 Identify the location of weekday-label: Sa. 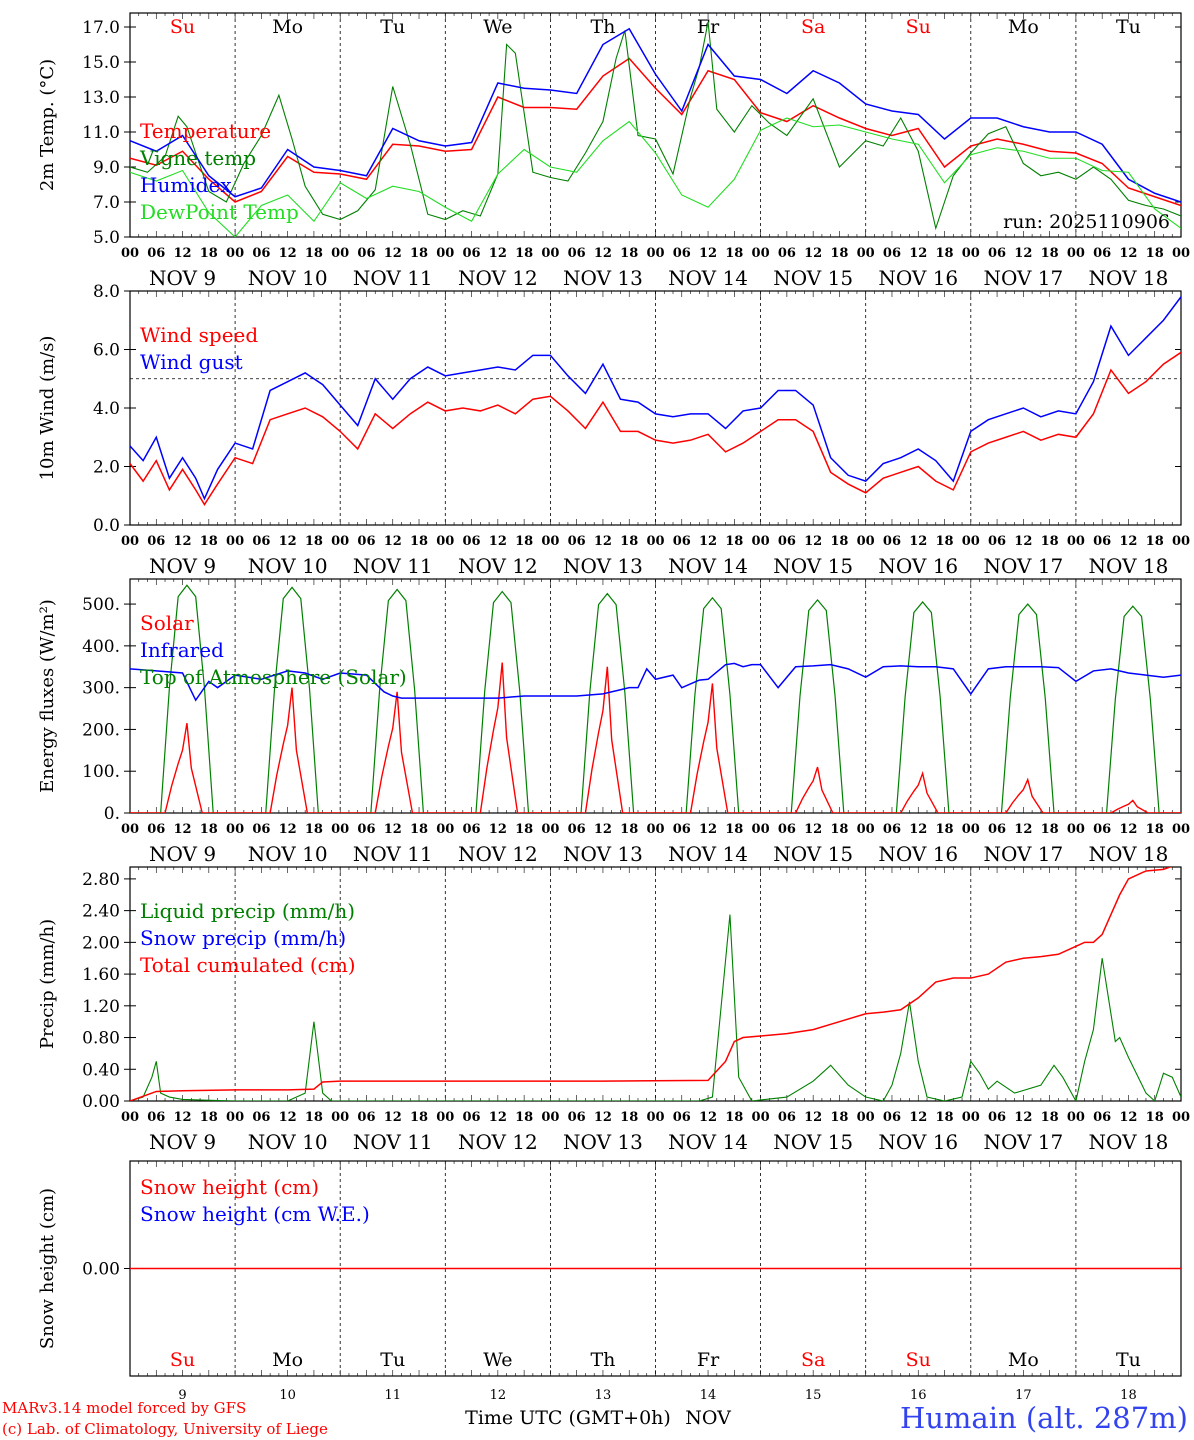
(813, 1360).